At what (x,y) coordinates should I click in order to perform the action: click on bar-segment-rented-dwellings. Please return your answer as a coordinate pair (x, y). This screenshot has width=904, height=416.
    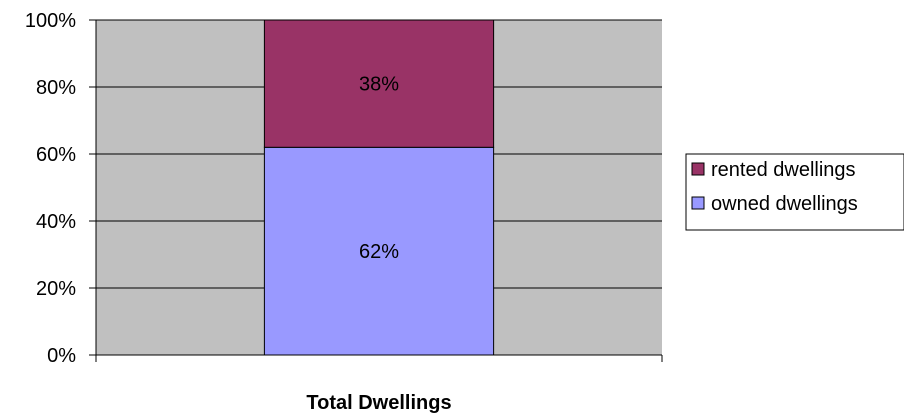
    Looking at the image, I should click on (379, 83).